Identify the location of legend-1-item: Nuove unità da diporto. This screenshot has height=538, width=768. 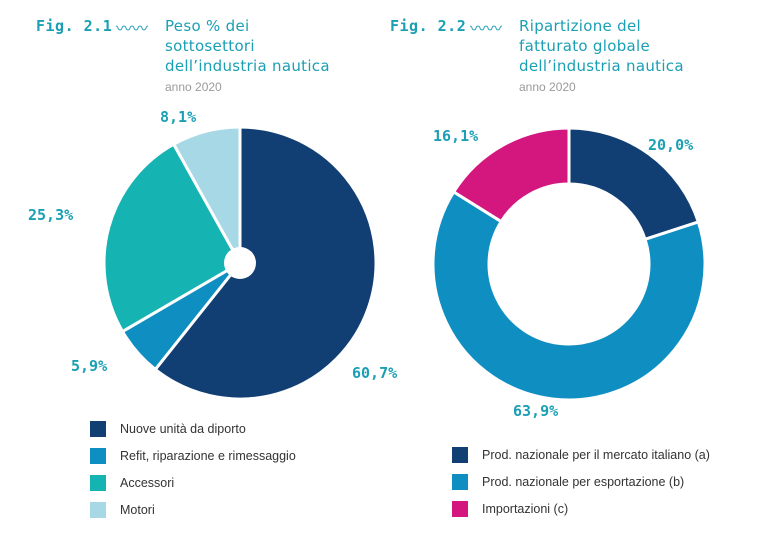
(193, 428).